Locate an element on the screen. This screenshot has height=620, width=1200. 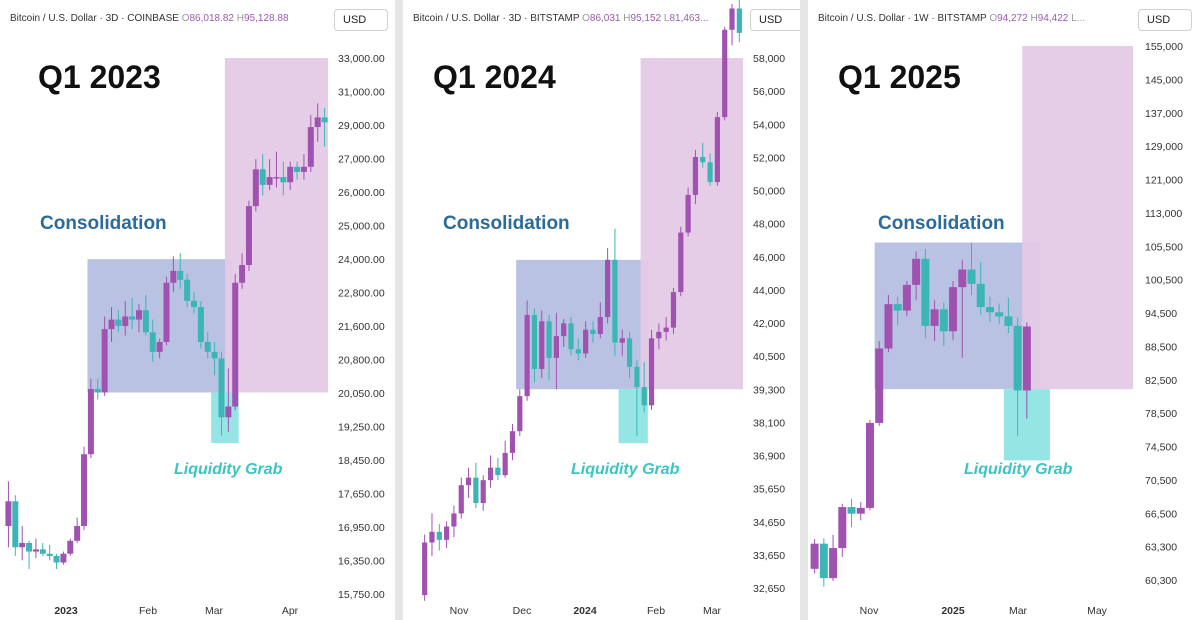
time-tick-label: Dec is located at coordinates (522, 611).